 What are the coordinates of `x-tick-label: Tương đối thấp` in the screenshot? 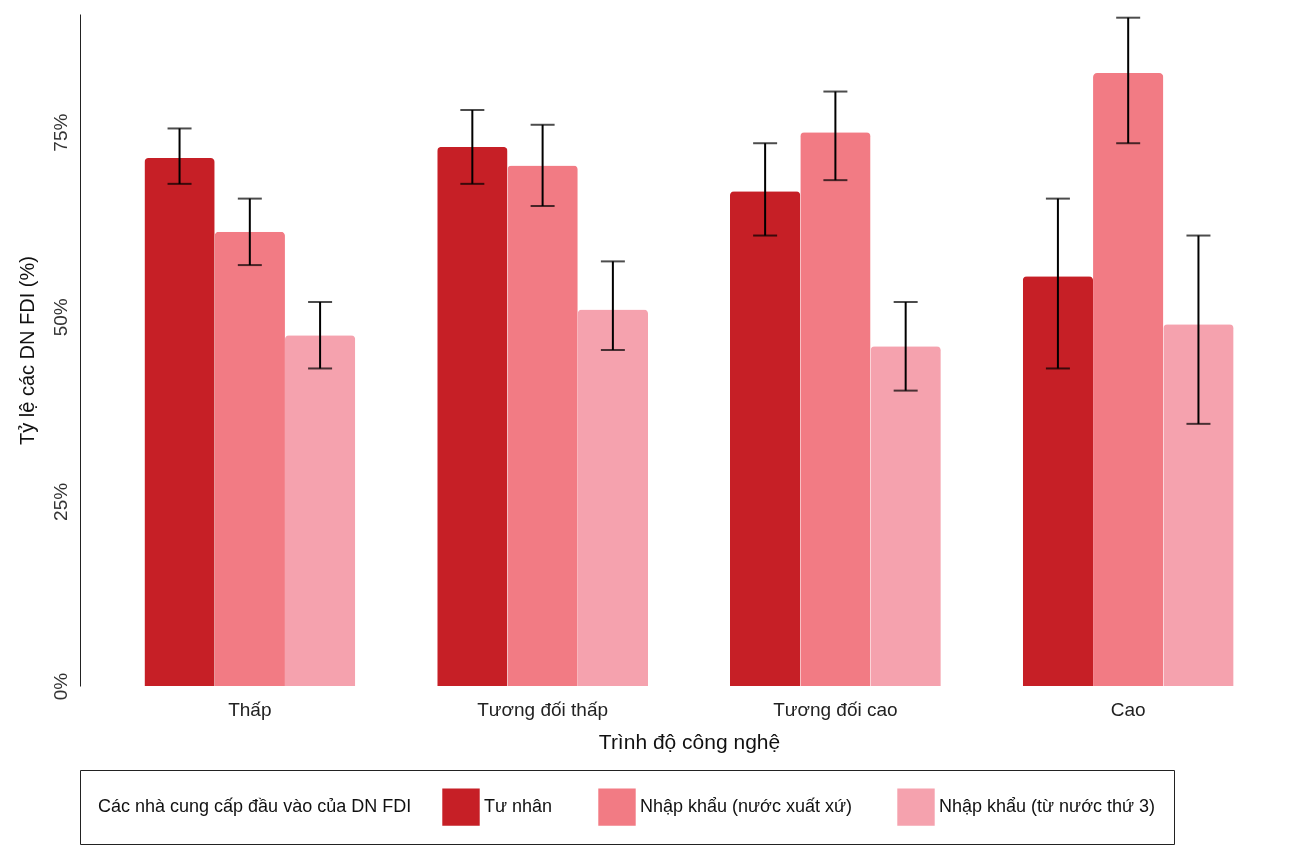 It's located at (543, 709).